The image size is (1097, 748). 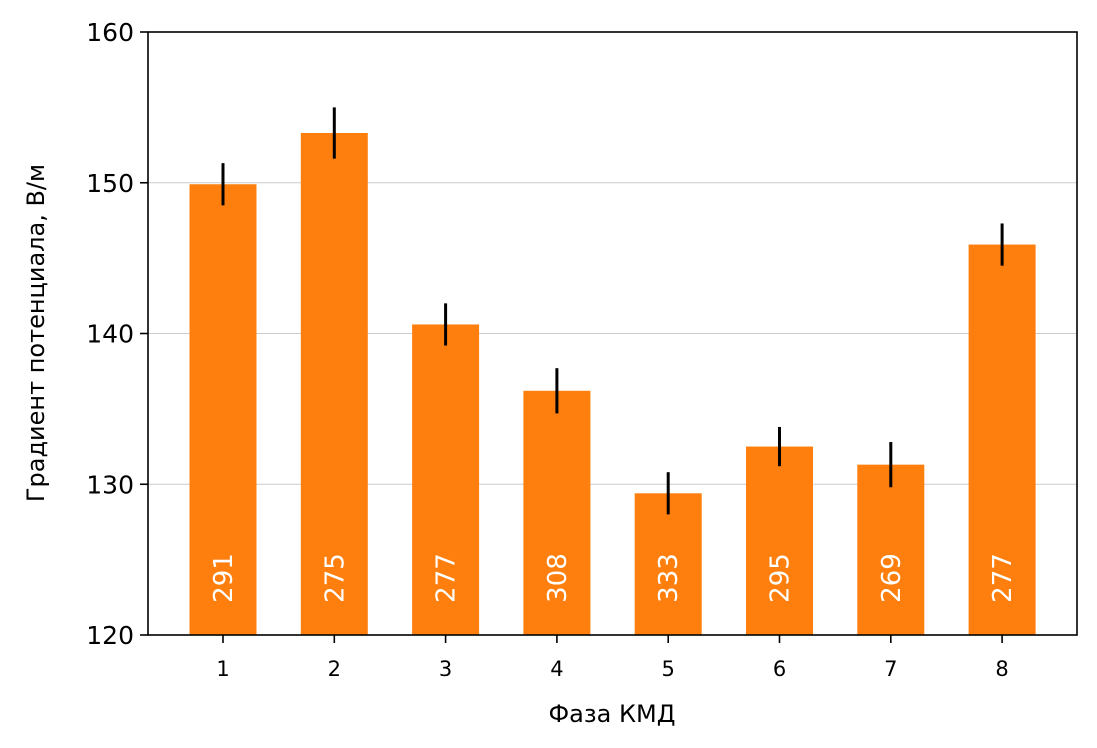 What do you see at coordinates (779, 669) in the screenshot?
I see `x-tick-label: 6` at bounding box center [779, 669].